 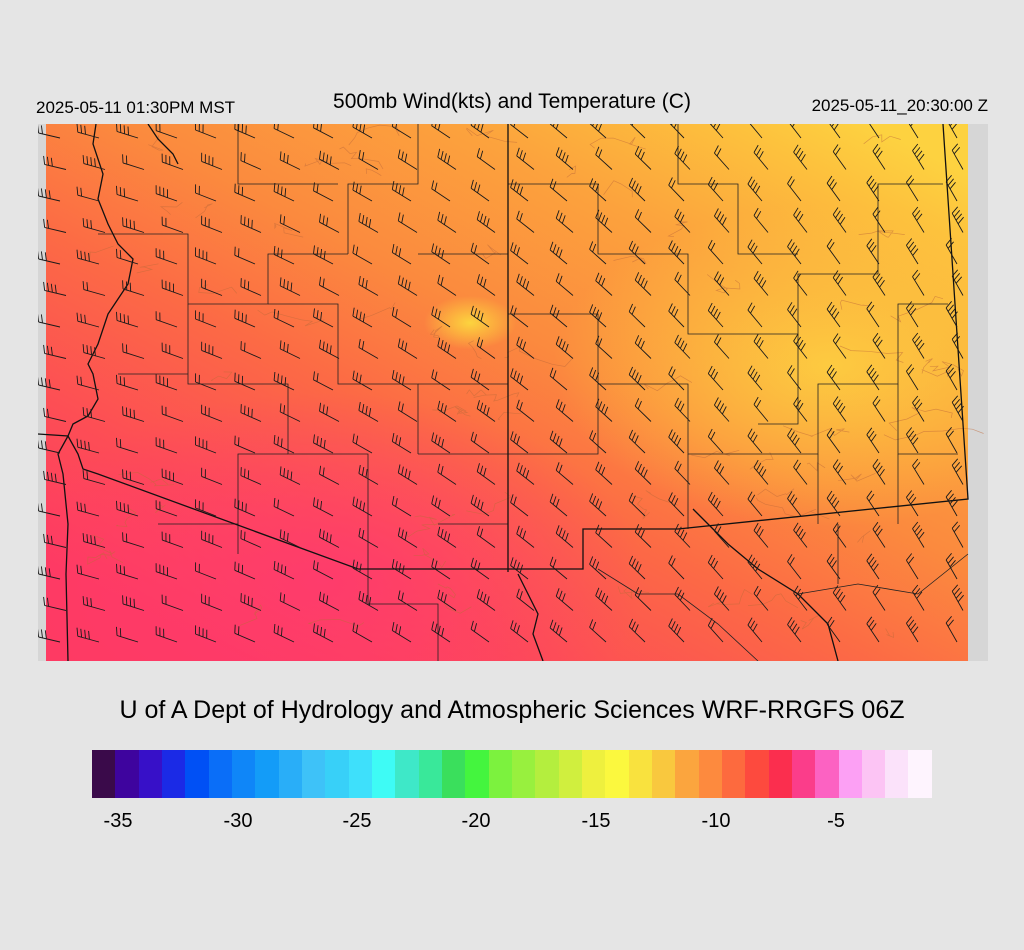 I want to click on valid-time-local: 2025-05-11 01:30PM MST, so click(x=136, y=107).